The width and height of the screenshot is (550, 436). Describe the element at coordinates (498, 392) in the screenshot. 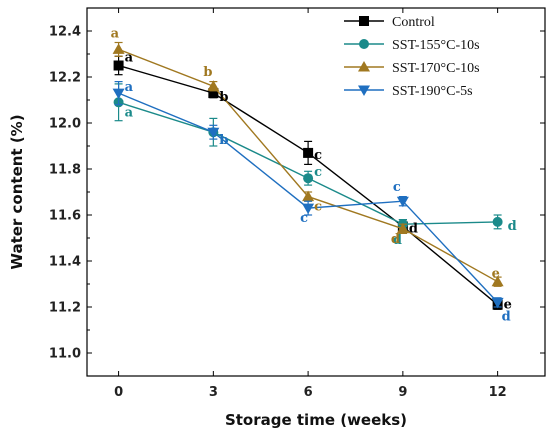

I see `x-tick-label: 12` at that location.